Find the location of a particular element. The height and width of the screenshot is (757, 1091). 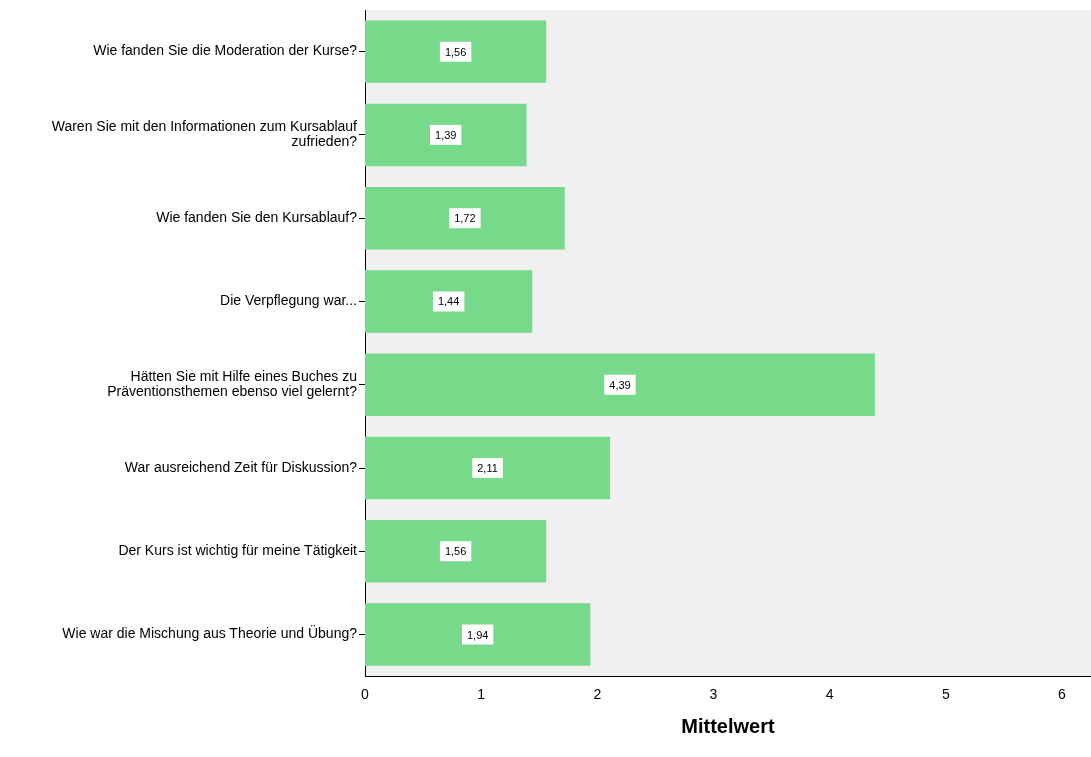

data-label: 1,72 is located at coordinates (465, 218).